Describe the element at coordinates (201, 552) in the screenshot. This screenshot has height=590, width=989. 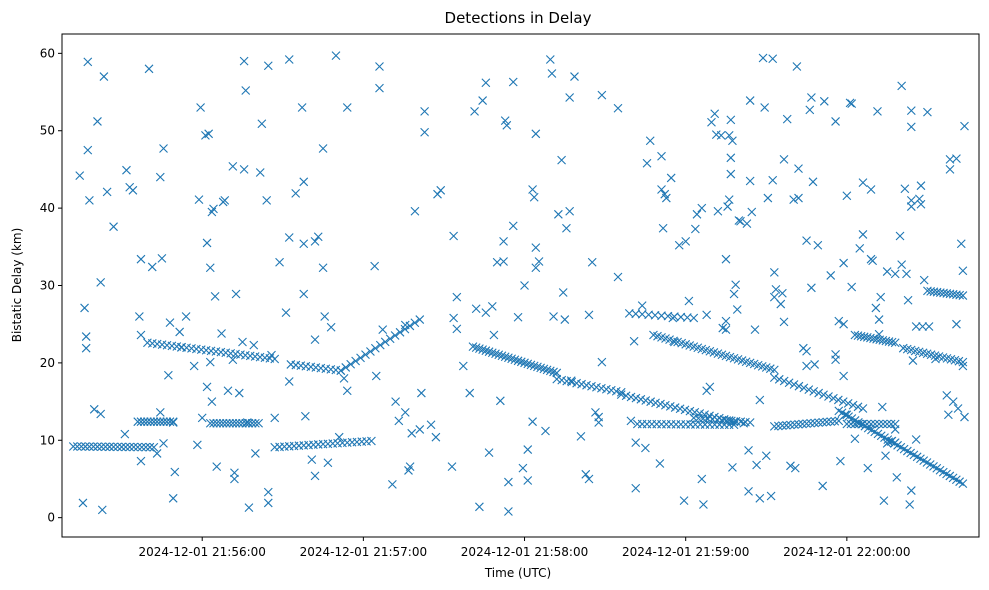
I see `x-tick-label: 2024-12-01 21:56:00` at that location.